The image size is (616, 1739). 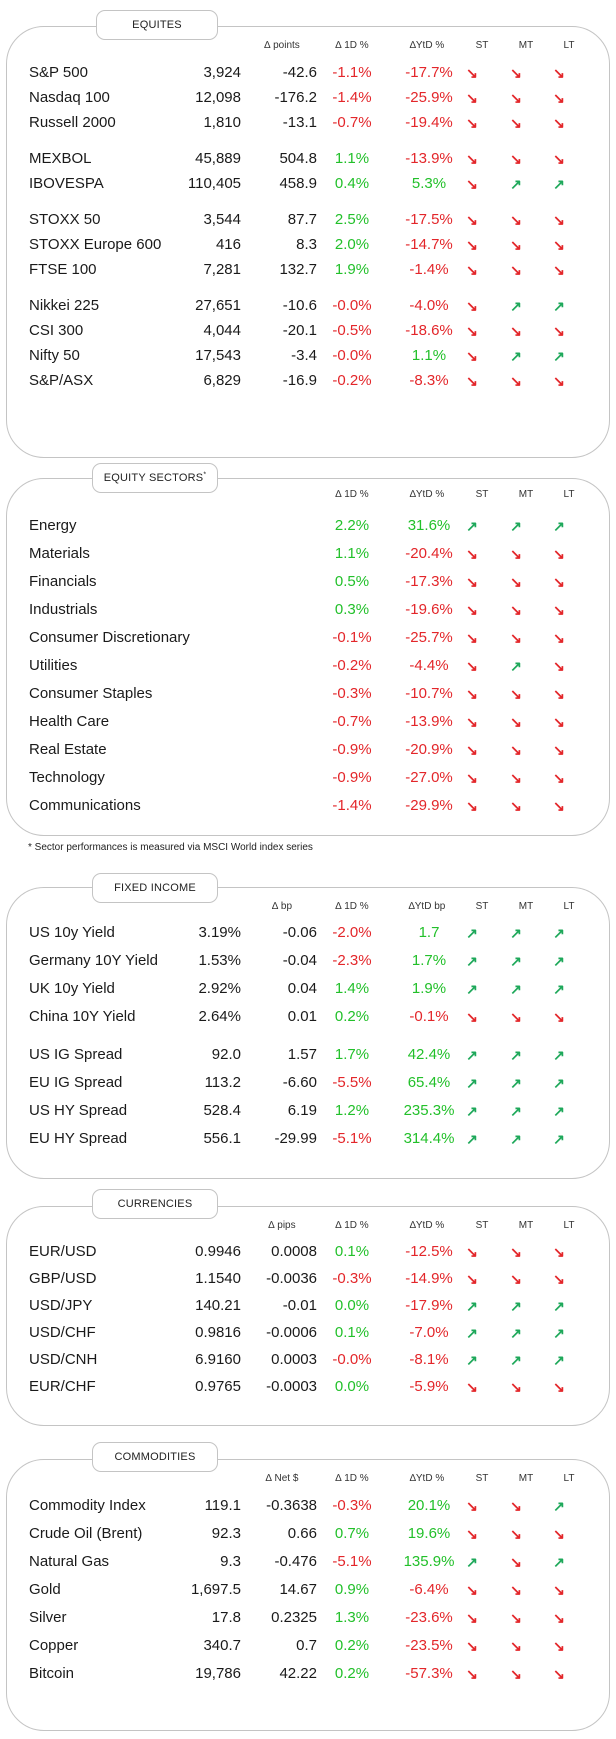 I want to click on row-change-ytd: -20.9%, so click(x=429, y=749).